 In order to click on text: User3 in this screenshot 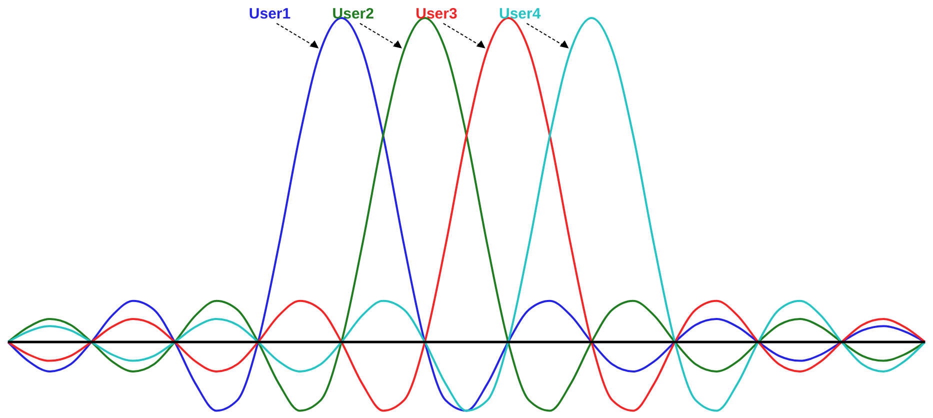, I will do `click(437, 13)`.